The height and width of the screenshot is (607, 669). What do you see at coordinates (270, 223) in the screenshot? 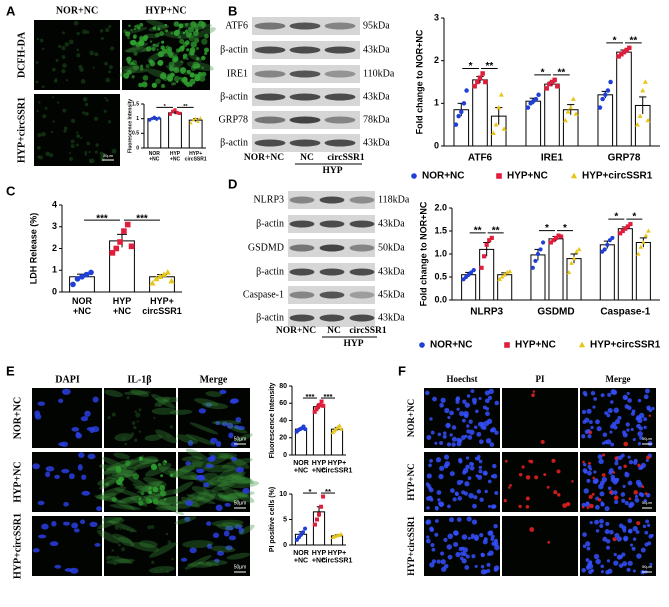
I see `protein-label: β-actin` at bounding box center [270, 223].